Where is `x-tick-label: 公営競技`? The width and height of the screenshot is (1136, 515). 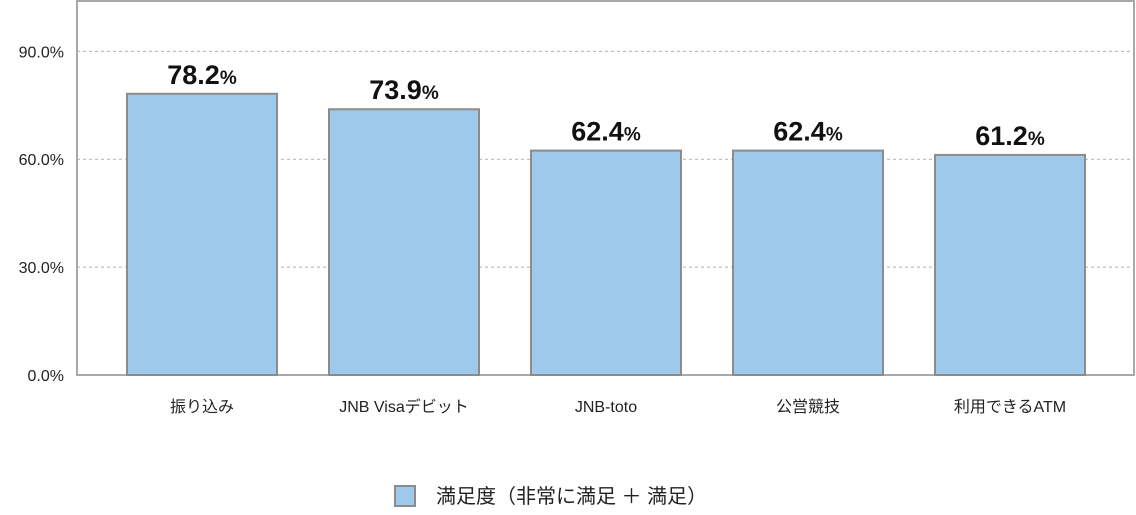 x-tick-label: 公営競技 is located at coordinates (808, 407).